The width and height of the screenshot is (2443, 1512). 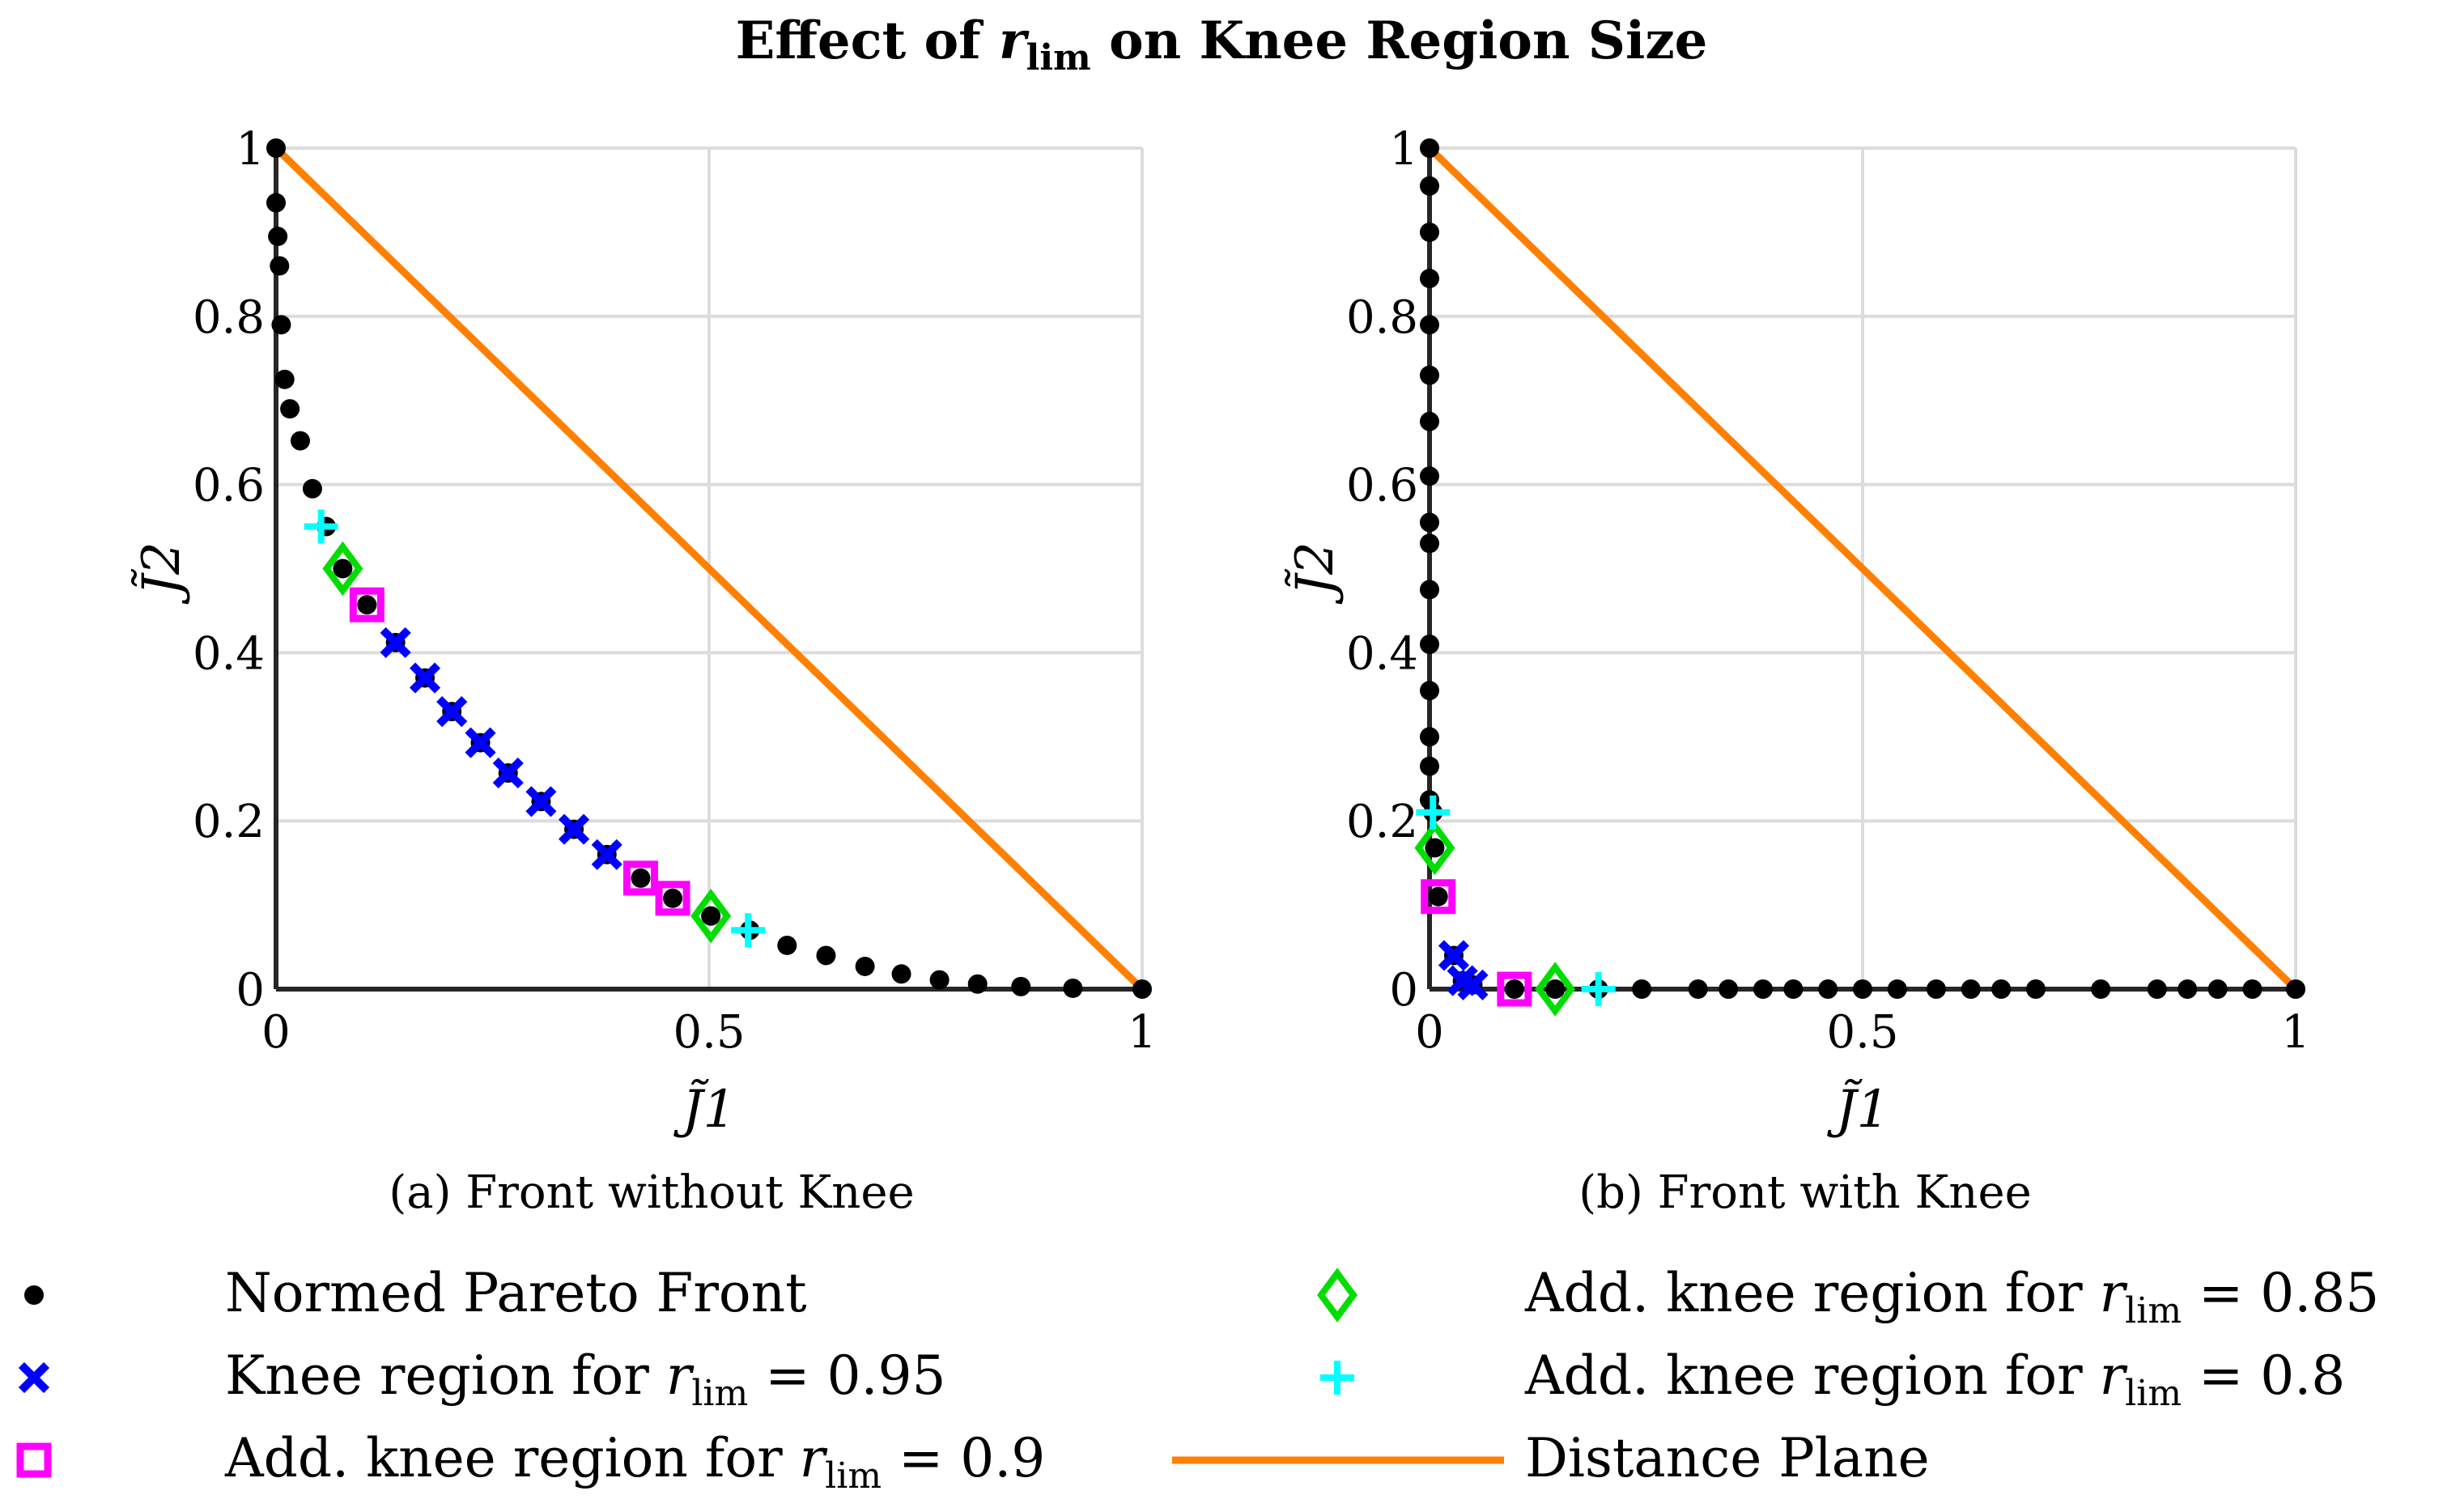 What do you see at coordinates (1382, 486) in the screenshot?
I see `panel-b-y-tick-label: 0.6` at bounding box center [1382, 486].